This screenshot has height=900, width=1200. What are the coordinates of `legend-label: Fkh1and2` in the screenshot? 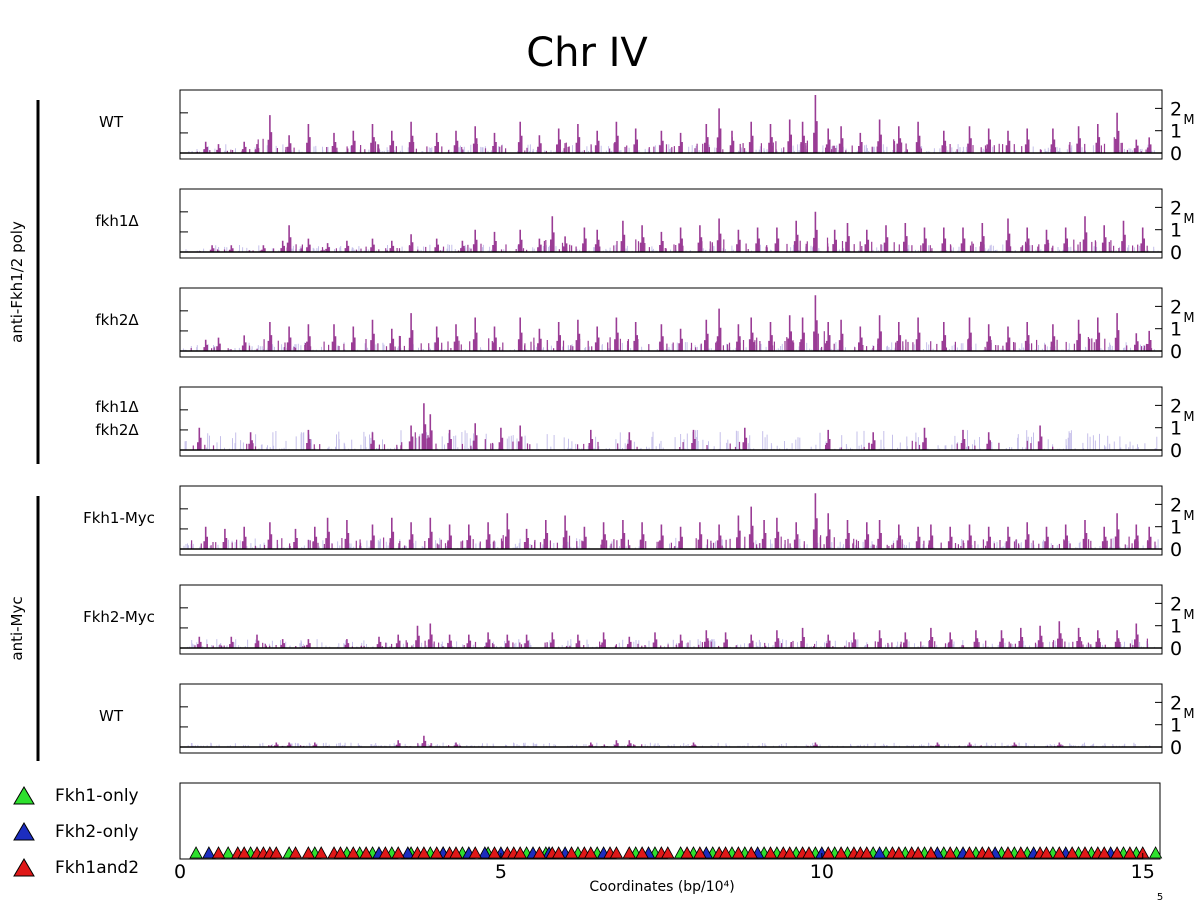 It's located at (97, 868).